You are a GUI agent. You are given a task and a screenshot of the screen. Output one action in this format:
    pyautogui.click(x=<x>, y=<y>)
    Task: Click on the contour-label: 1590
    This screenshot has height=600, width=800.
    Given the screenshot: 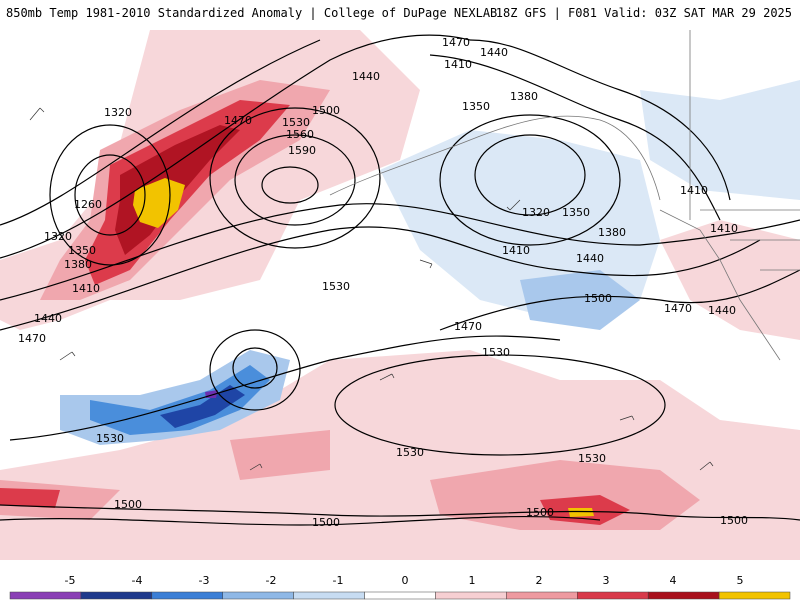 What is the action you would take?
    pyautogui.click(x=302, y=150)
    